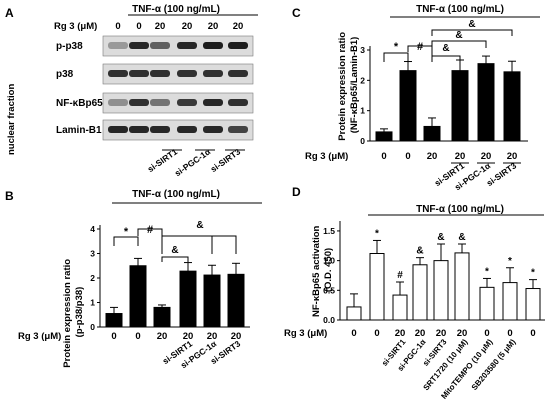 This screenshot has width=550, height=405. What do you see at coordinates (79, 103) in the screenshot?
I see `panel-a-blot-label: NF-κBp65` at bounding box center [79, 103].